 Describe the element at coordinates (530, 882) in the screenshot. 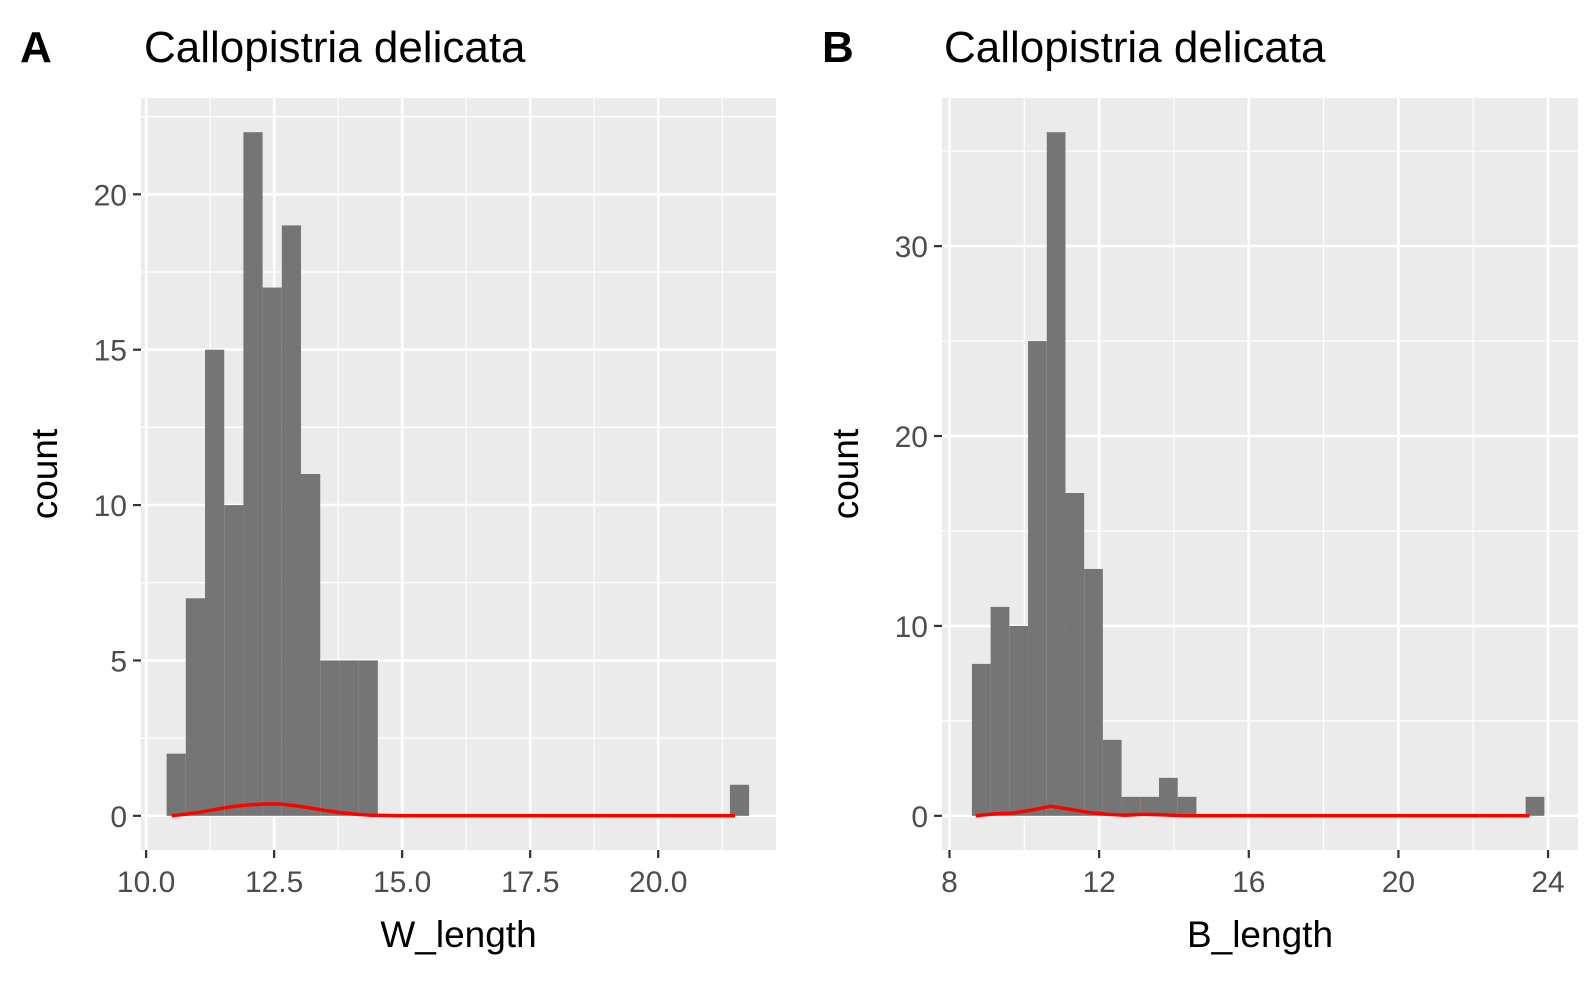

I see `x-tick-label: 17.5` at that location.